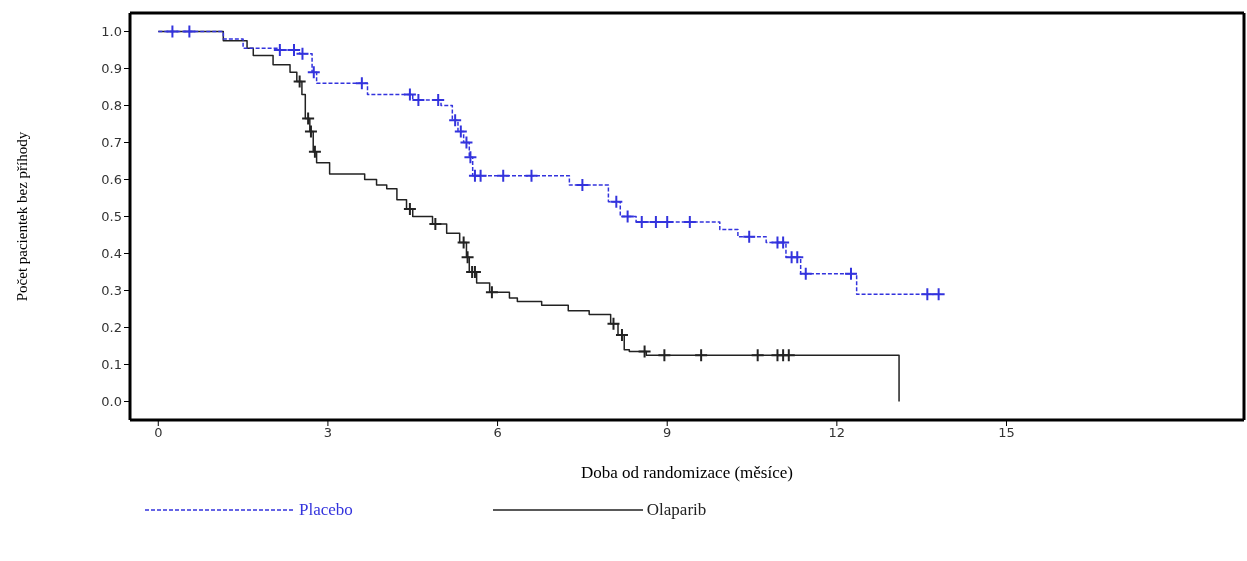  I want to click on y-axis-title: Počet pacientek bez příhody, so click(22, 216).